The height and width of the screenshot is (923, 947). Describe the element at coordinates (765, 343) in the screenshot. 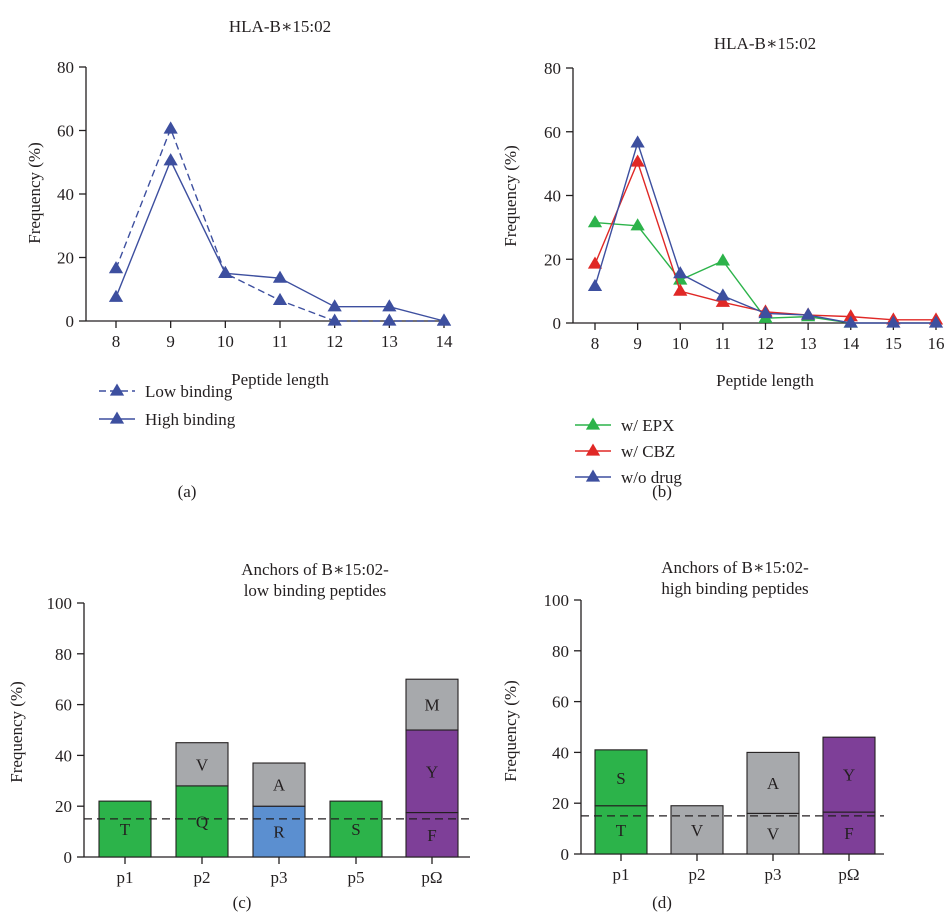

I see `x-tick-label: 12` at that location.